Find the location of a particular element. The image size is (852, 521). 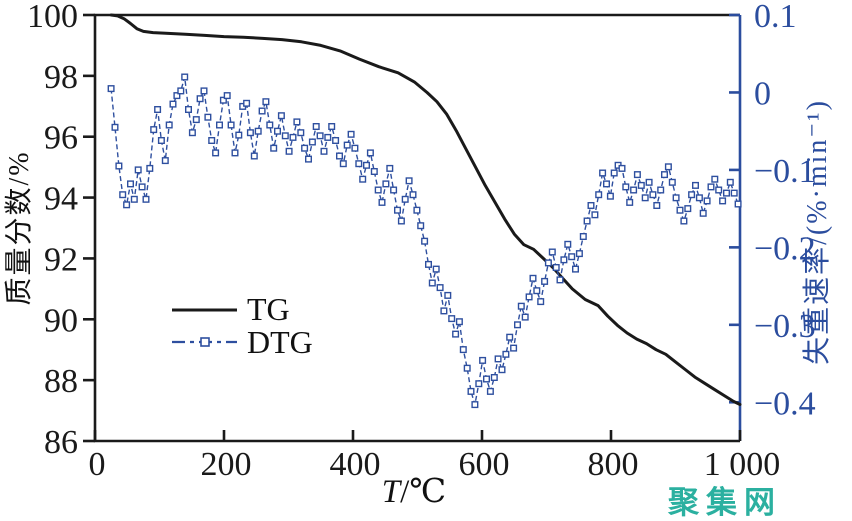

y-left-tick-label: 96 is located at coordinates (61, 138).